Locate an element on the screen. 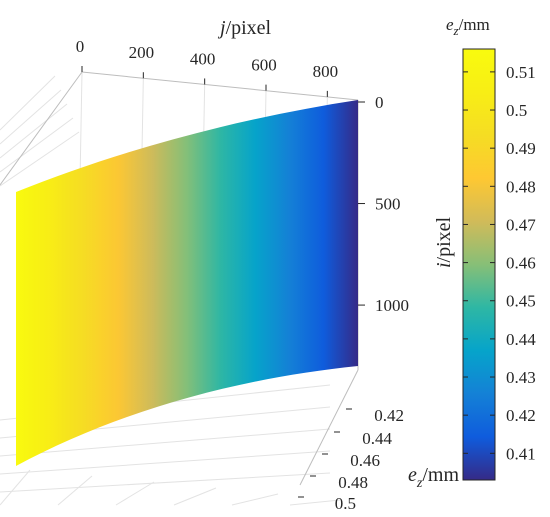 The image size is (550, 517). j-tick-label: 600 is located at coordinates (264, 65).